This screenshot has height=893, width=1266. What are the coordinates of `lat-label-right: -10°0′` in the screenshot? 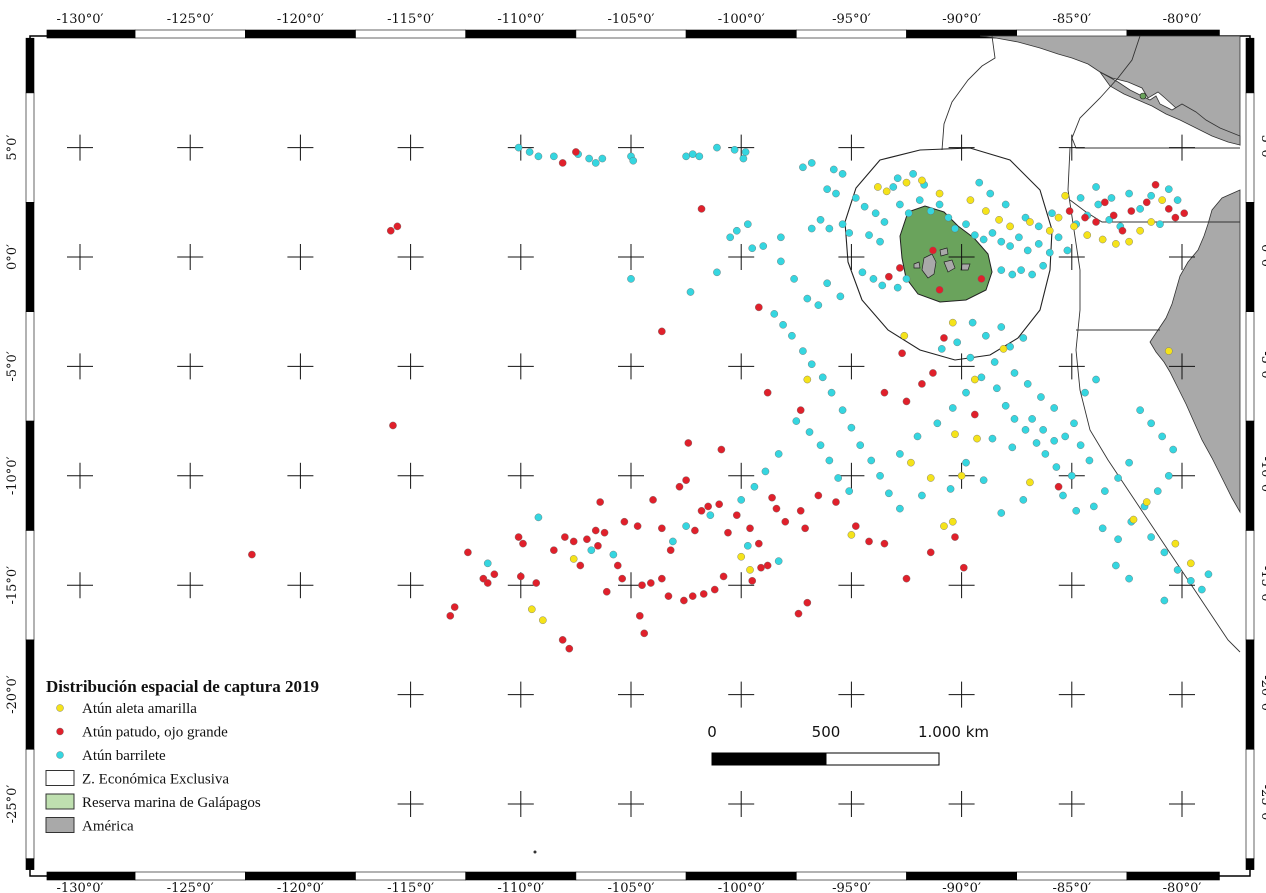 It's located at (1262, 475).